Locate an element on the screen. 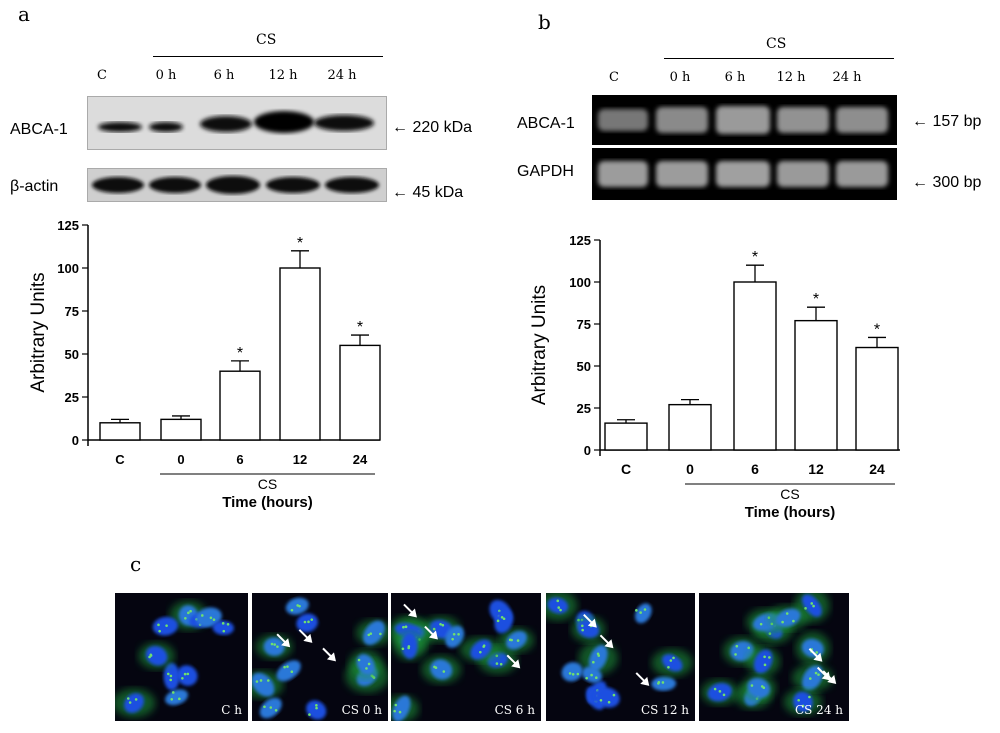 Image resolution: width=1000 pixels, height=733 pixels. blot-a-lane-label: C is located at coordinates (102, 75).